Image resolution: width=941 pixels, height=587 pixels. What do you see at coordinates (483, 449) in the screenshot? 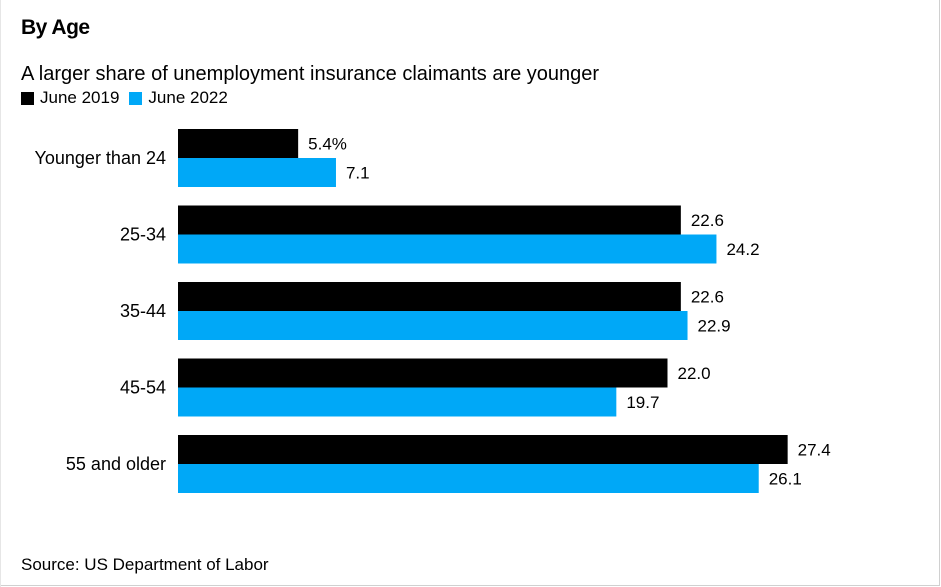
I see `bar-june-2019-55-and-older` at bounding box center [483, 449].